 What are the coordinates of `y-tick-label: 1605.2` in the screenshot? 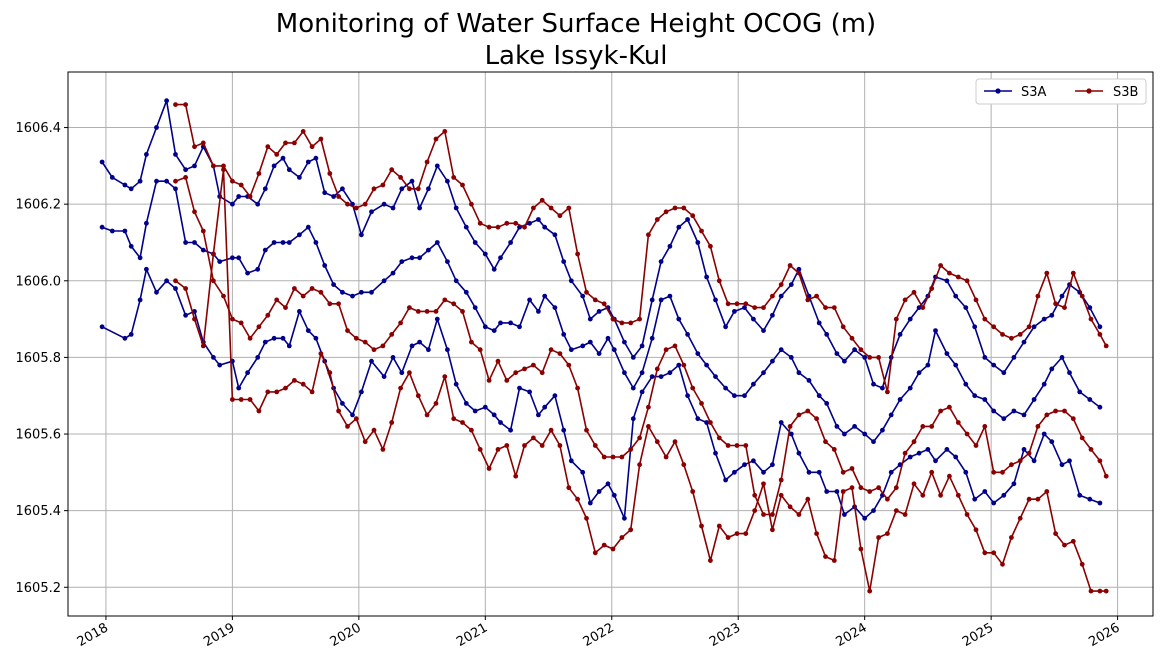 It's located at (39, 588).